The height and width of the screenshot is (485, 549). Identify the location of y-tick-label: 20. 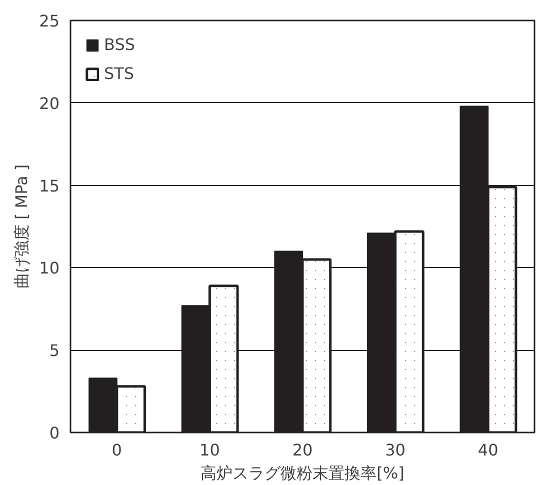
(49, 103).